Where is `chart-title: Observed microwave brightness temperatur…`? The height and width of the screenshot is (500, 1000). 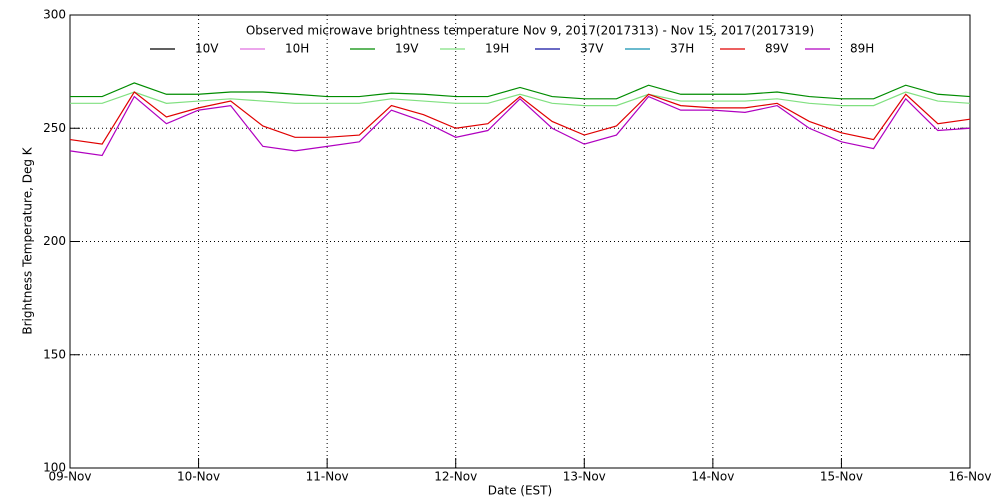
chart-title: Observed microwave brightness temperatur… is located at coordinates (530, 31).